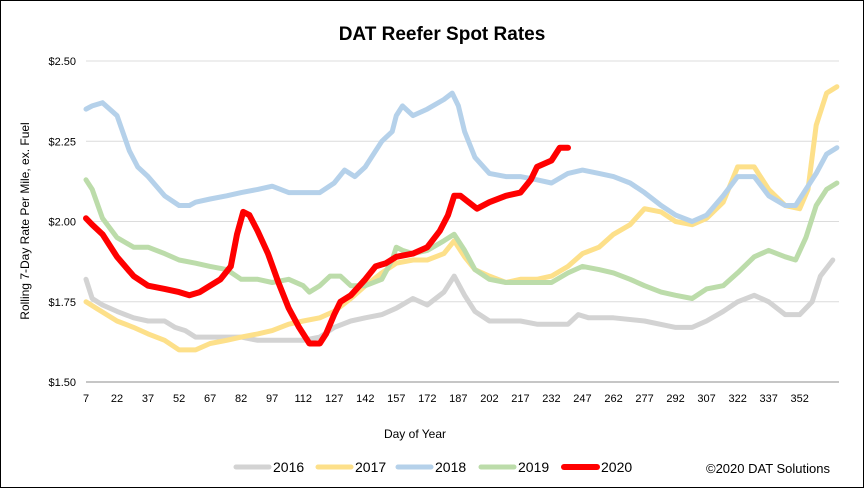 The height and width of the screenshot is (488, 864). I want to click on x-tick-label: 97, so click(272, 399).